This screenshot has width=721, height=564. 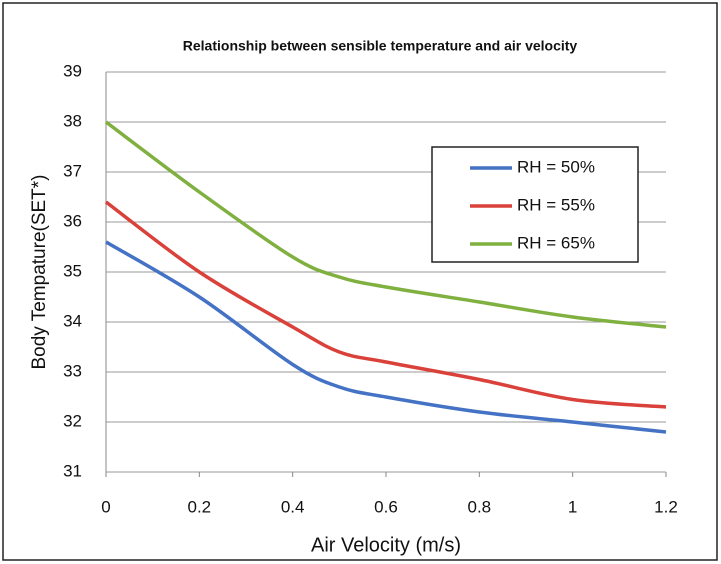 I want to click on x-tick-label: 0.4, so click(x=293, y=506).